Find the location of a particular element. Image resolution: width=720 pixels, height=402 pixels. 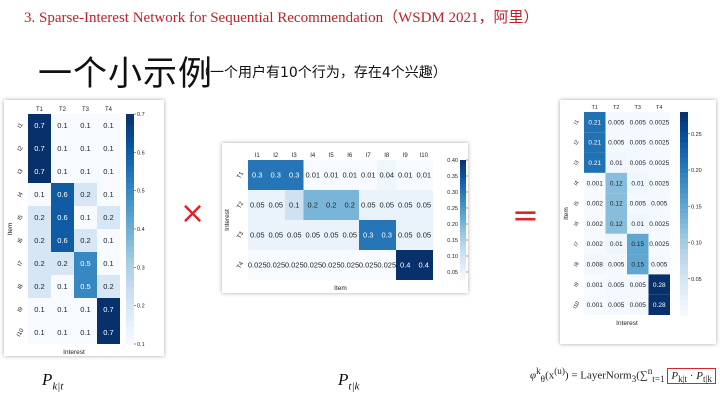

cell-value-label: 0.12 is located at coordinates (616, 183).